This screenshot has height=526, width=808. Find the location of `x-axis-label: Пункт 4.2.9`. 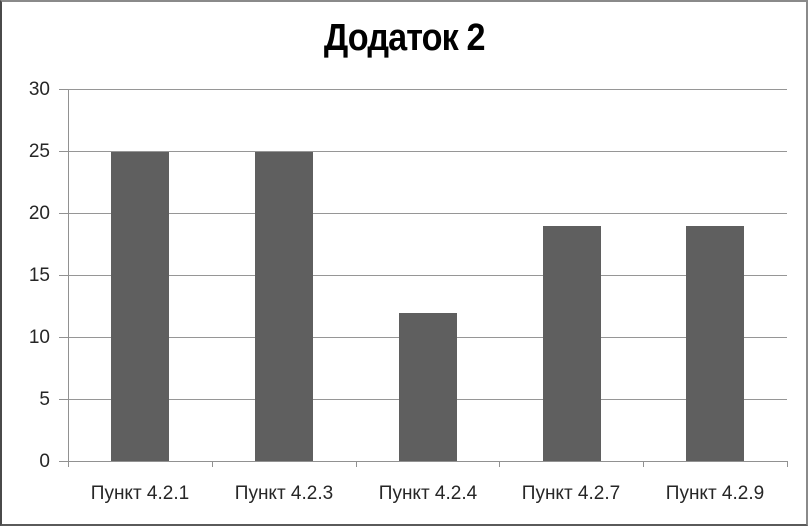

x-axis-label: Пункт 4.2.9 is located at coordinates (715, 493).